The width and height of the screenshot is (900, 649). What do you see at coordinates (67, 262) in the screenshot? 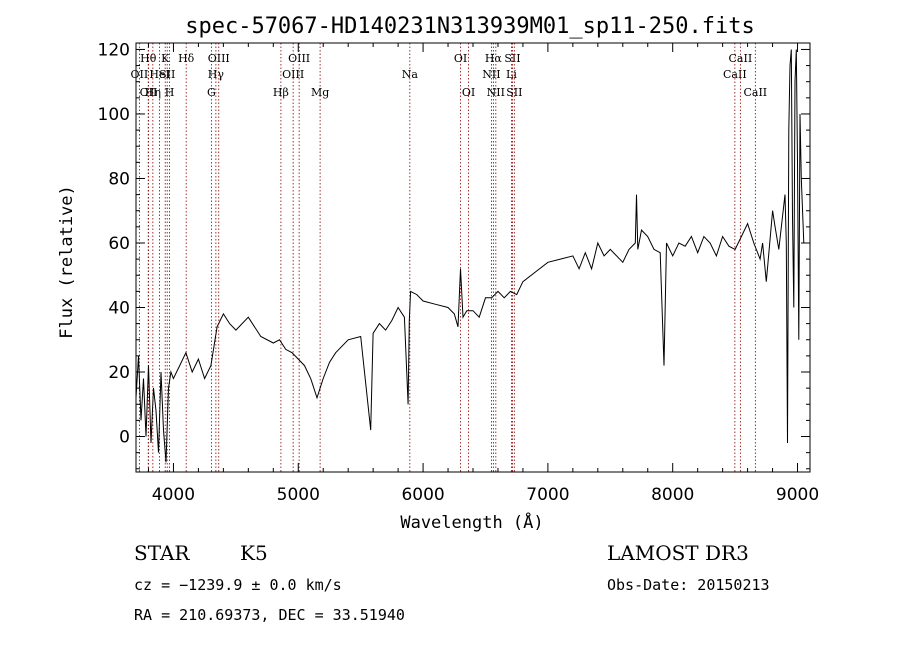
I see `y-axis-label: Flux (relative)` at bounding box center [67, 262].